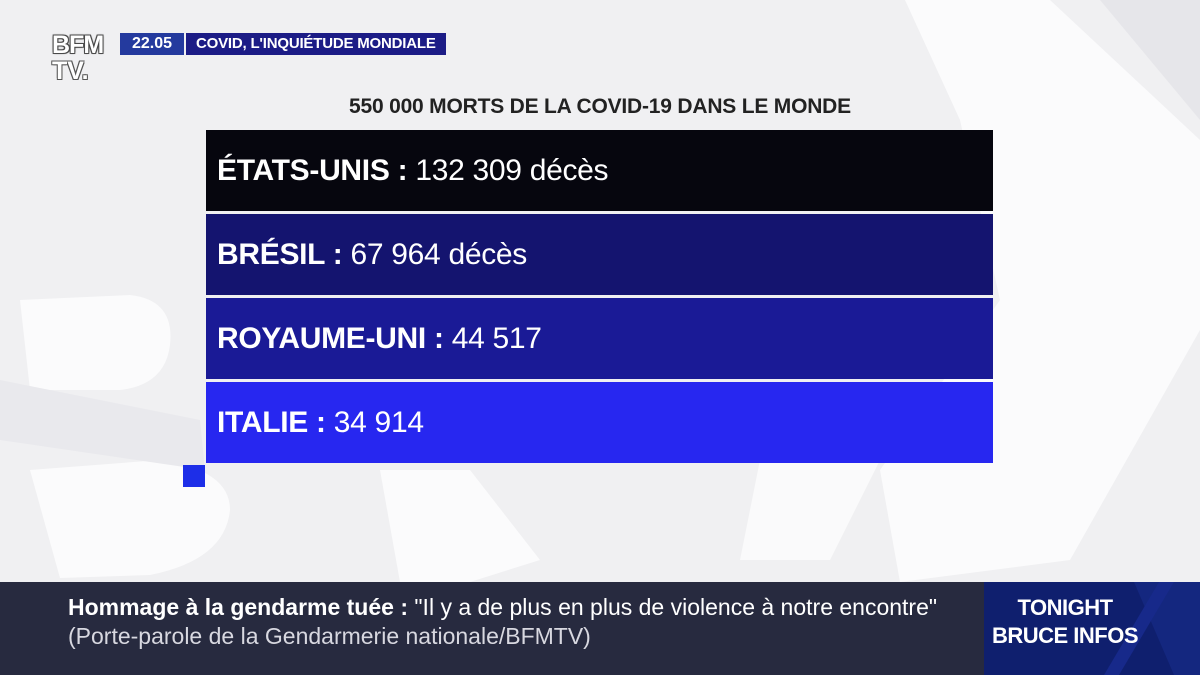 This screenshot has width=1200, height=675. What do you see at coordinates (1065, 622) in the screenshot?
I see `show-title: TONIGHT BRUCE INFOS` at bounding box center [1065, 622].